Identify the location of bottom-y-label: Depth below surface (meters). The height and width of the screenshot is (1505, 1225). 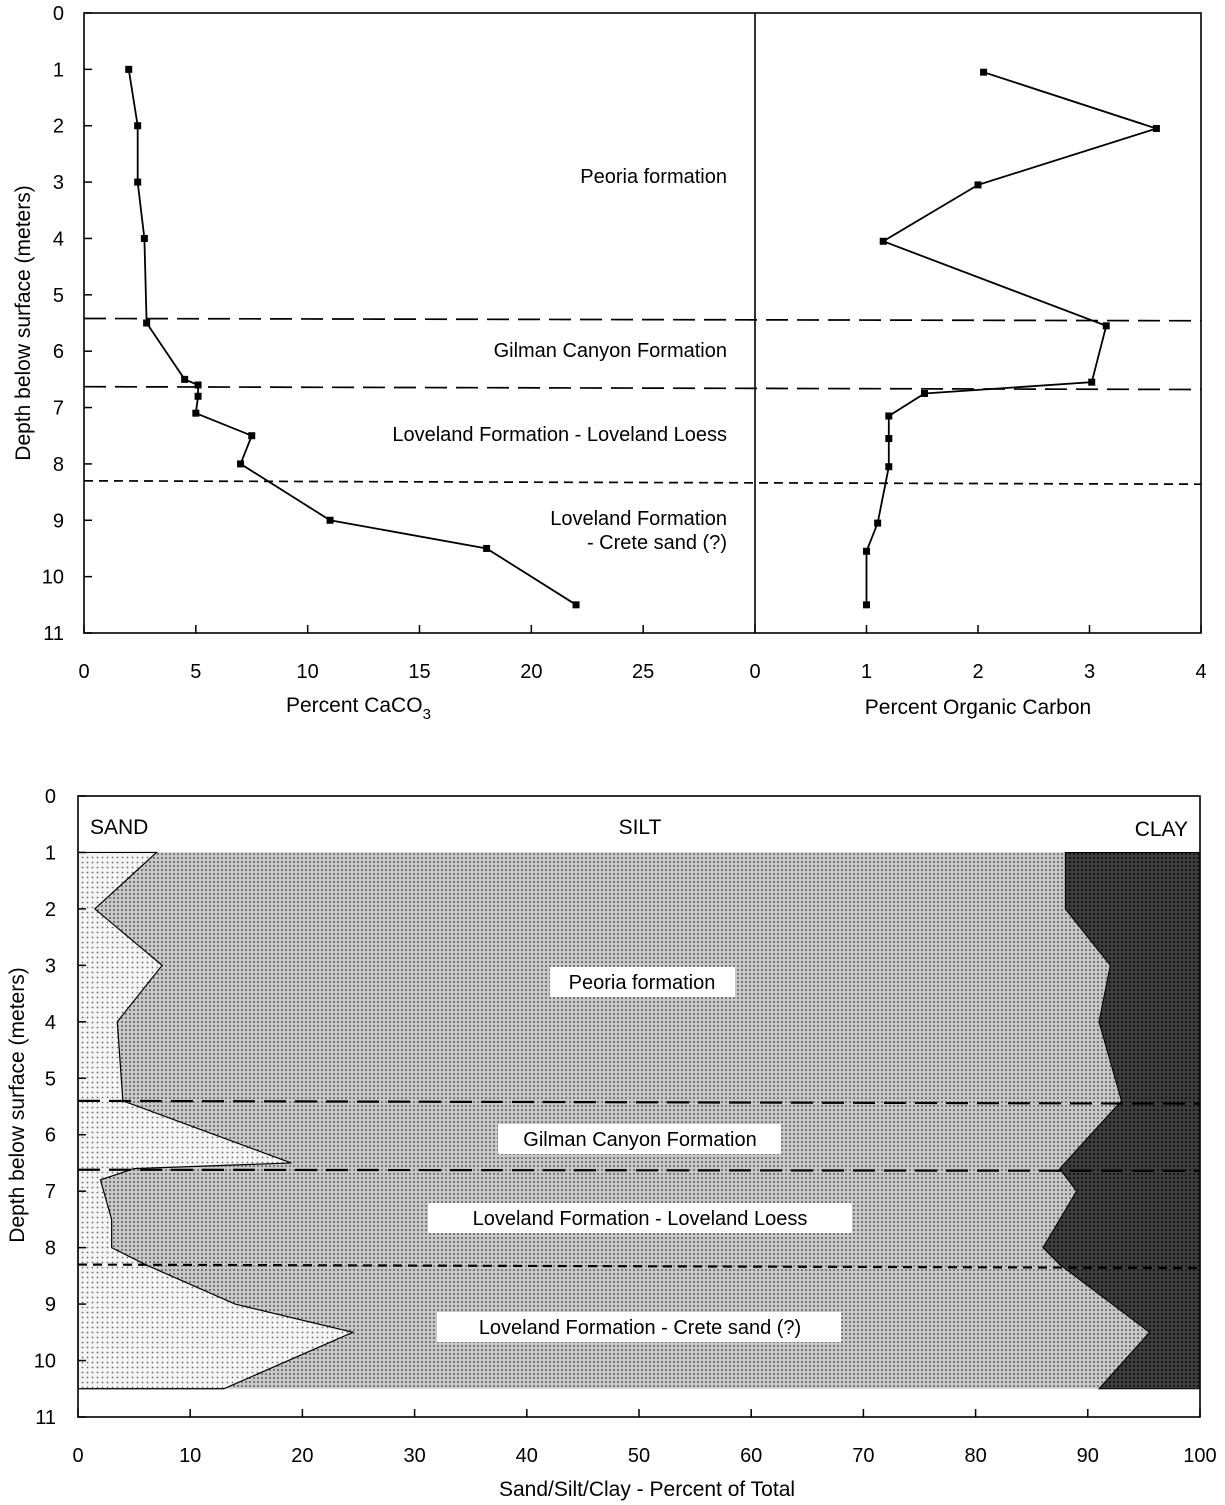
(17, 1104).